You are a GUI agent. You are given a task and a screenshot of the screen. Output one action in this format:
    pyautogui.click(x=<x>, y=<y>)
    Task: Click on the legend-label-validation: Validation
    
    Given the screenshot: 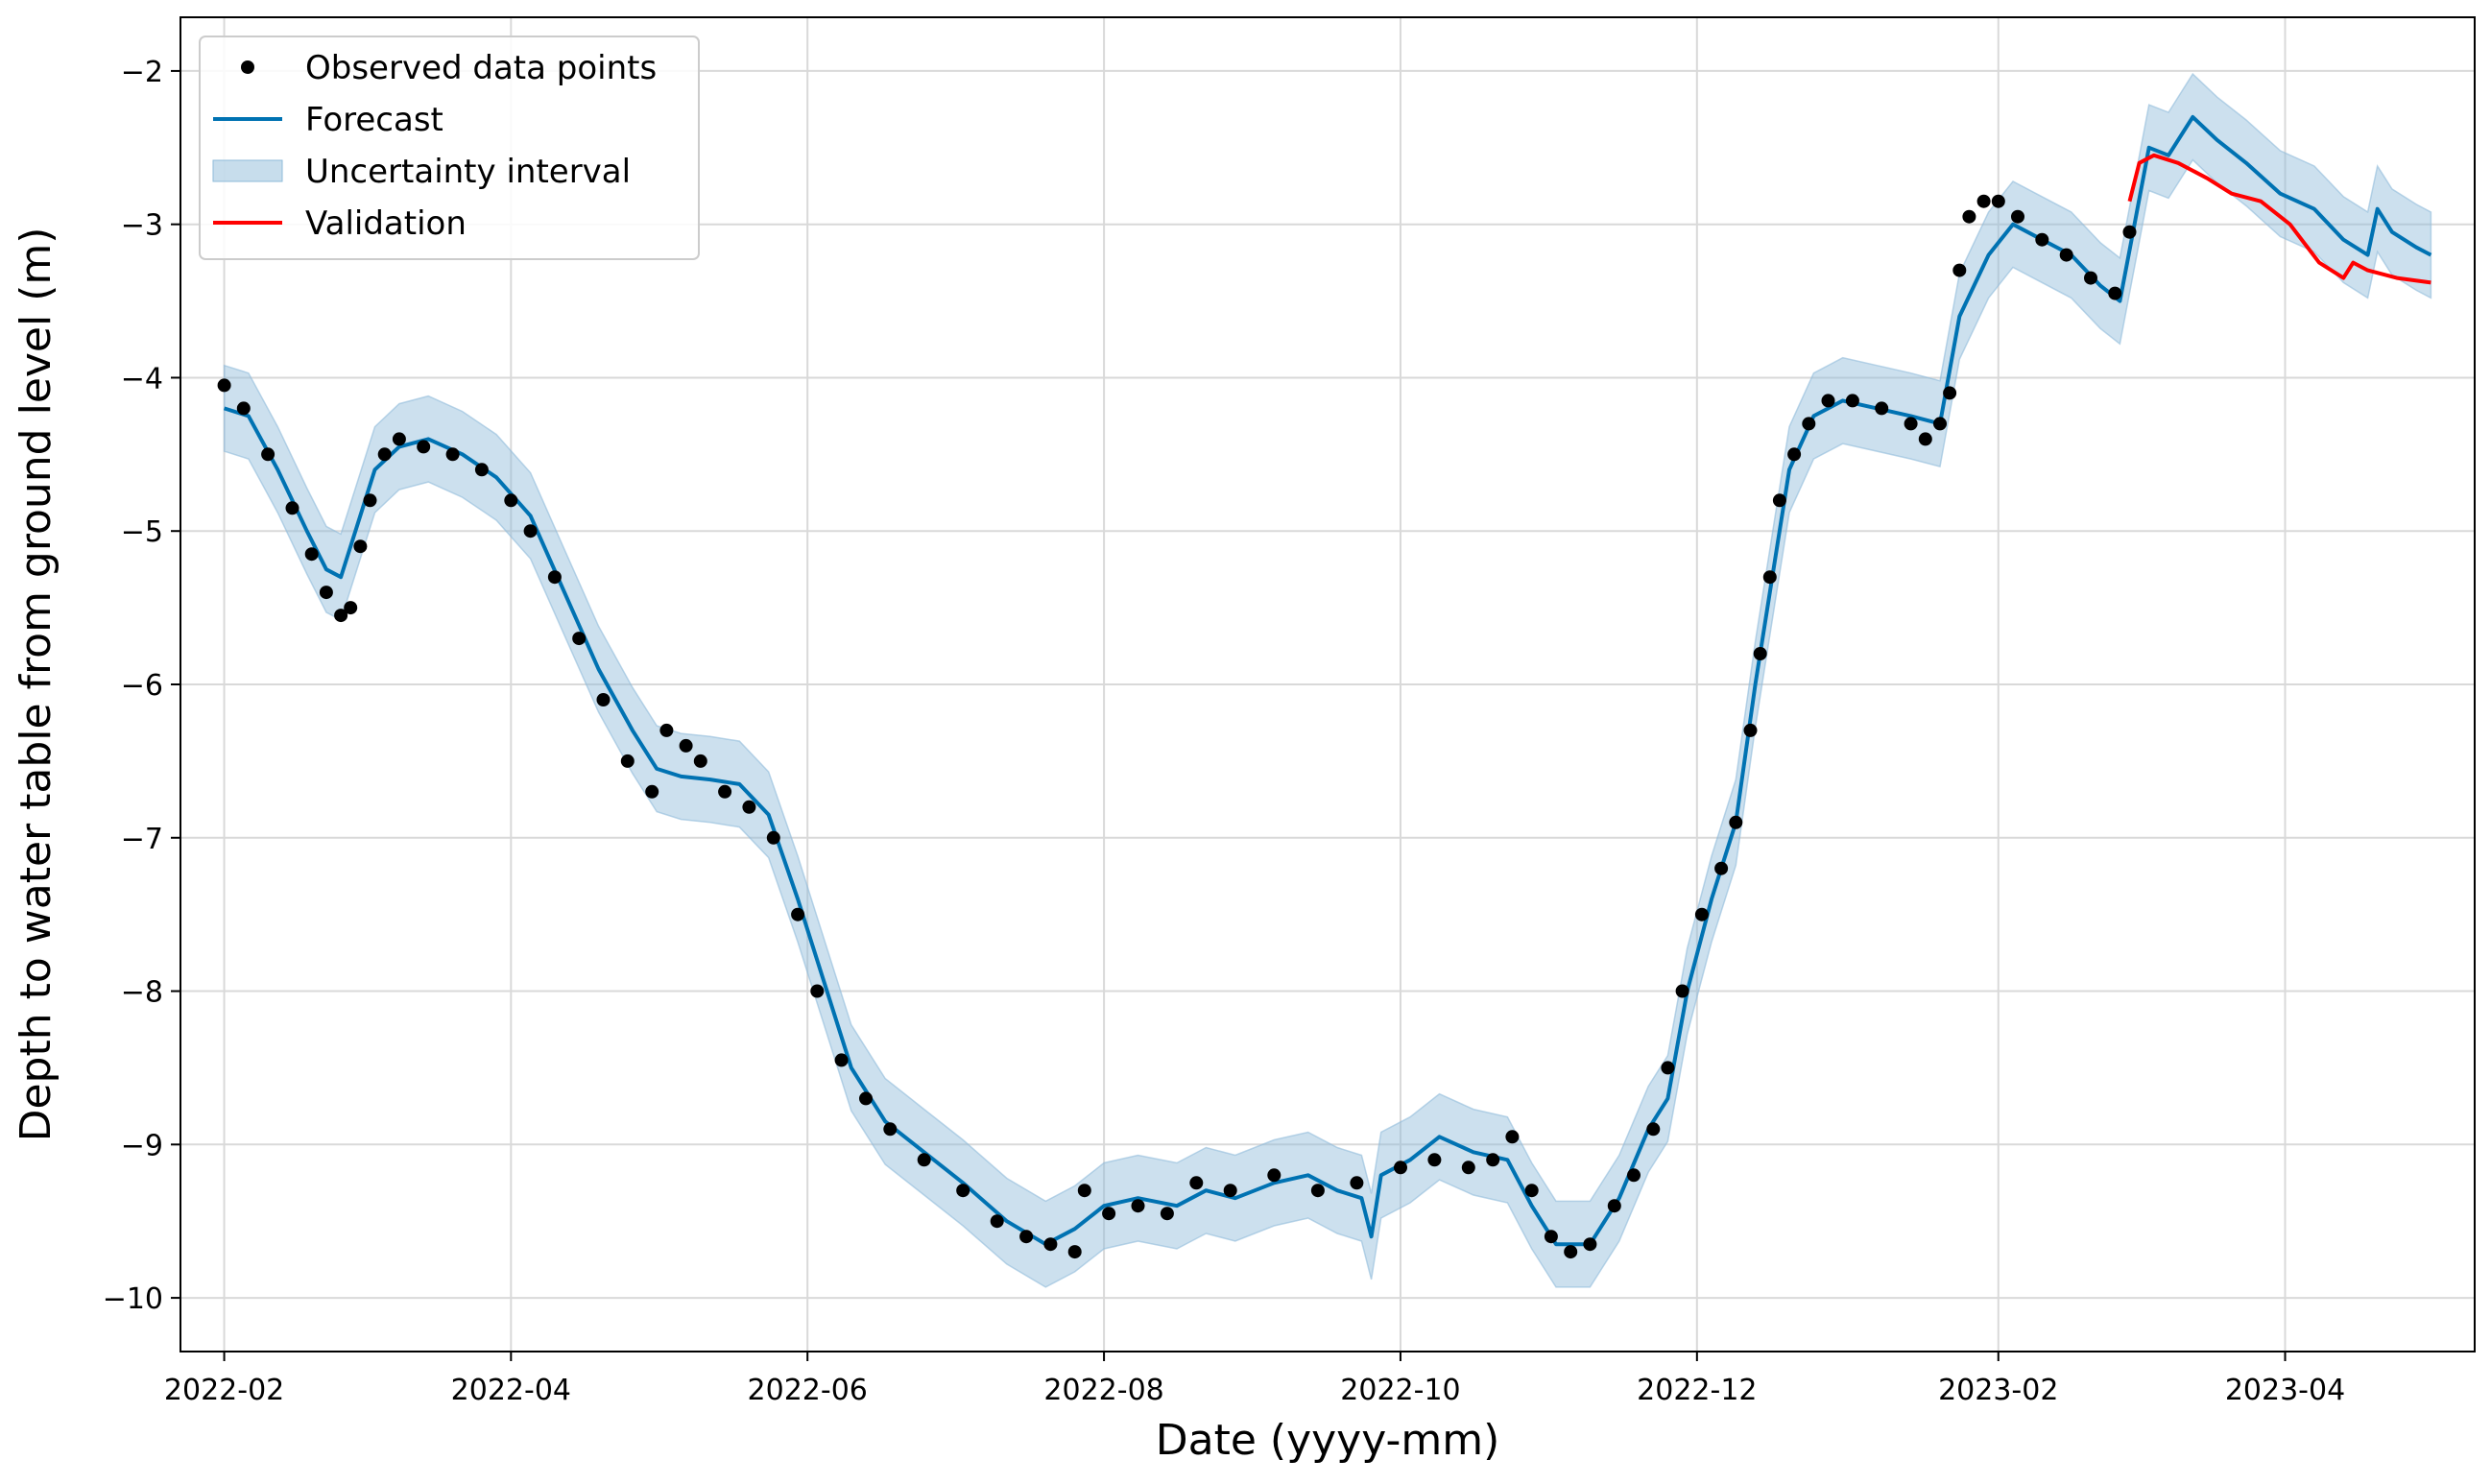 What is the action you would take?
    pyautogui.click(x=386, y=223)
    